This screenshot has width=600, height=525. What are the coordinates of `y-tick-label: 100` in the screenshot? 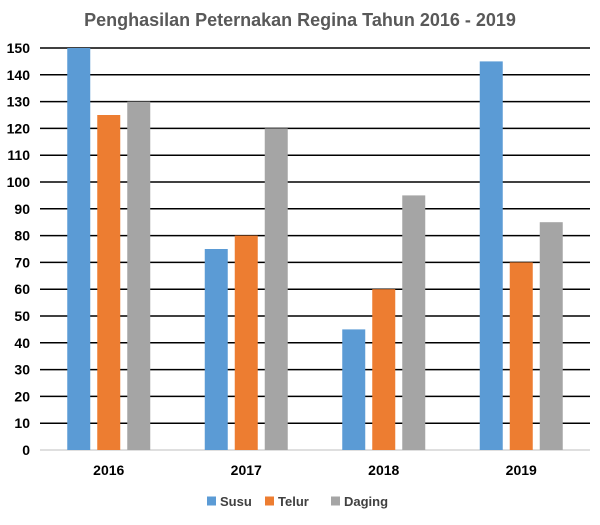 It's located at (19, 182).